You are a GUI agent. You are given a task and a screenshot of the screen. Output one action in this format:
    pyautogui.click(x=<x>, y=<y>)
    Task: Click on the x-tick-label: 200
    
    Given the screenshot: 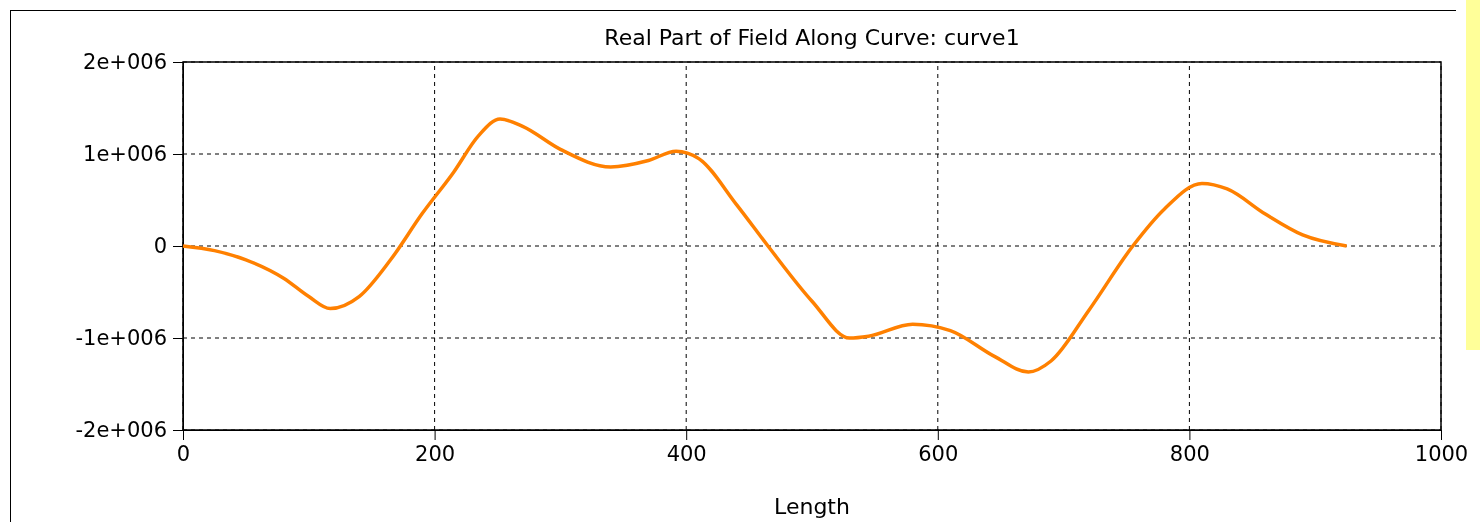 What is the action you would take?
    pyautogui.click(x=435, y=453)
    